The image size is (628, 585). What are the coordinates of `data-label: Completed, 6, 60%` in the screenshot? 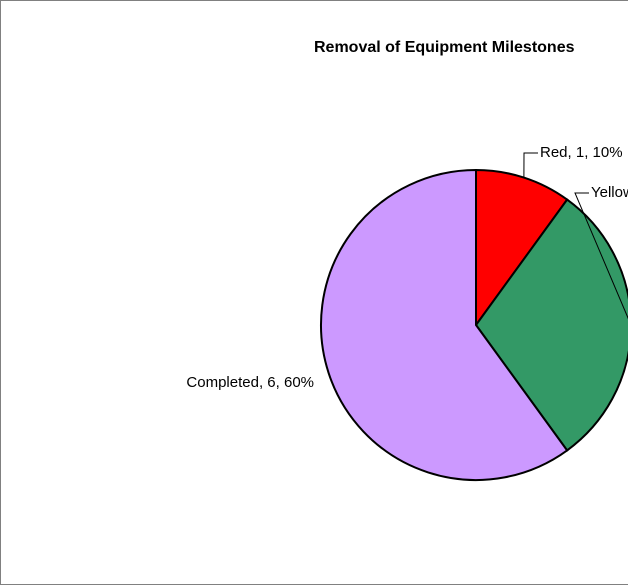 It's located at (250, 382).